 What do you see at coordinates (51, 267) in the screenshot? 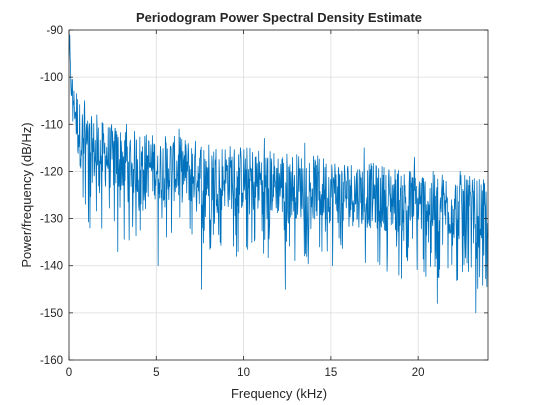
I see `y-tick-label: -140` at bounding box center [51, 267].